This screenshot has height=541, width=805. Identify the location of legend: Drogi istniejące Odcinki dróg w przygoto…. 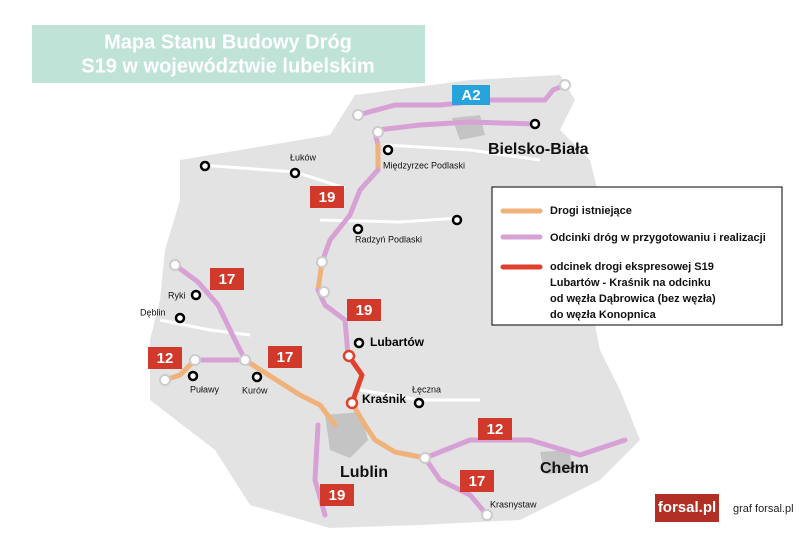
(637, 256).